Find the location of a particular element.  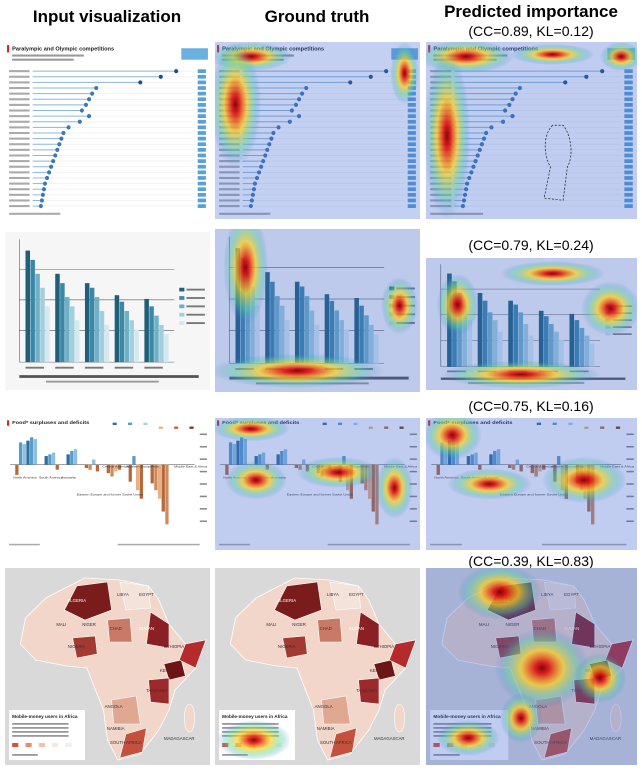

chart-title: Mobile-money users in Africa is located at coordinates (255, 716).